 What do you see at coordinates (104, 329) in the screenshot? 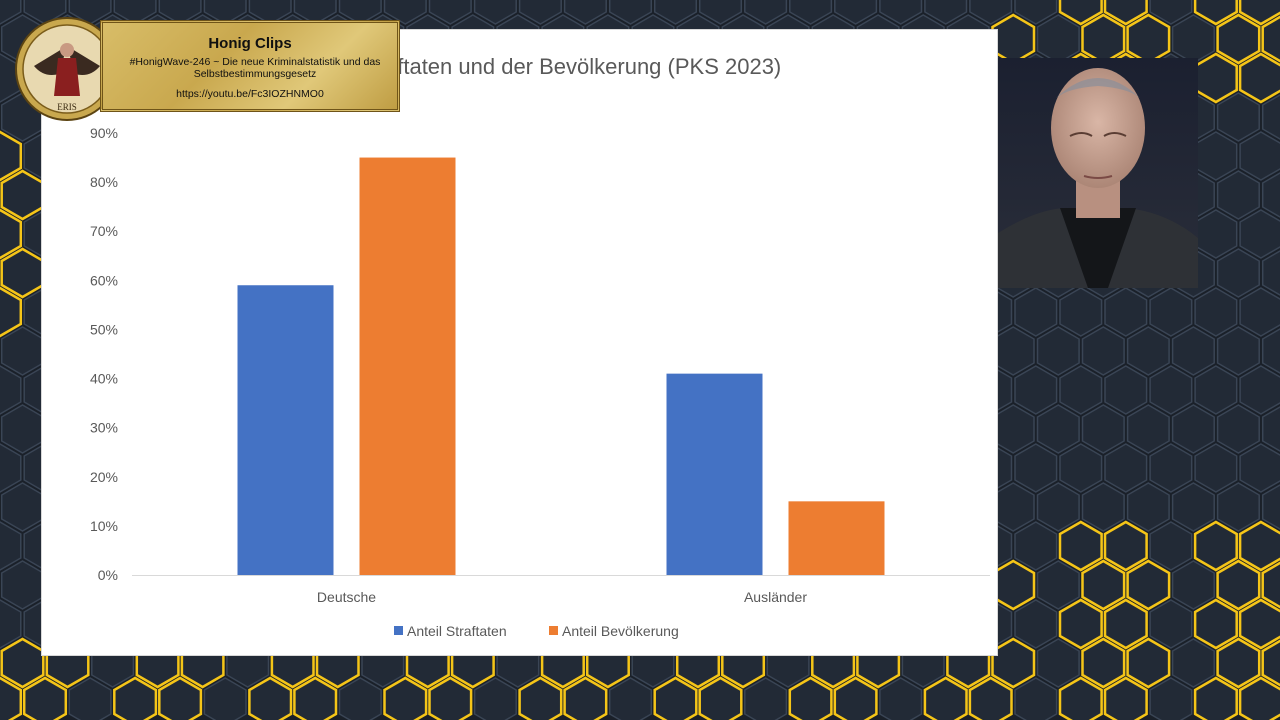
I see `y-tick-label: 50%` at bounding box center [104, 329].